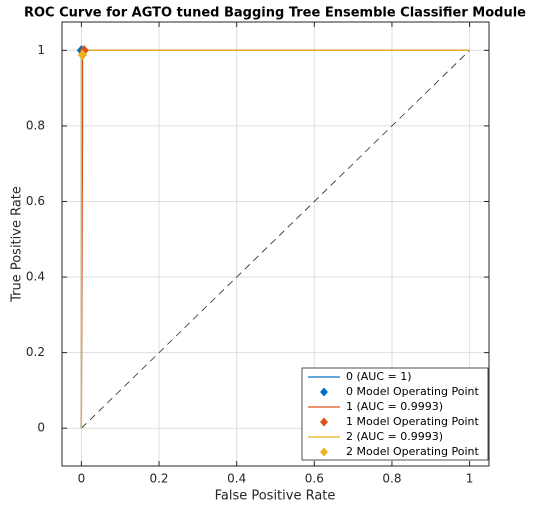 This screenshot has height=508, width=550. I want to click on y-tick-label: 0.8, so click(35, 125).